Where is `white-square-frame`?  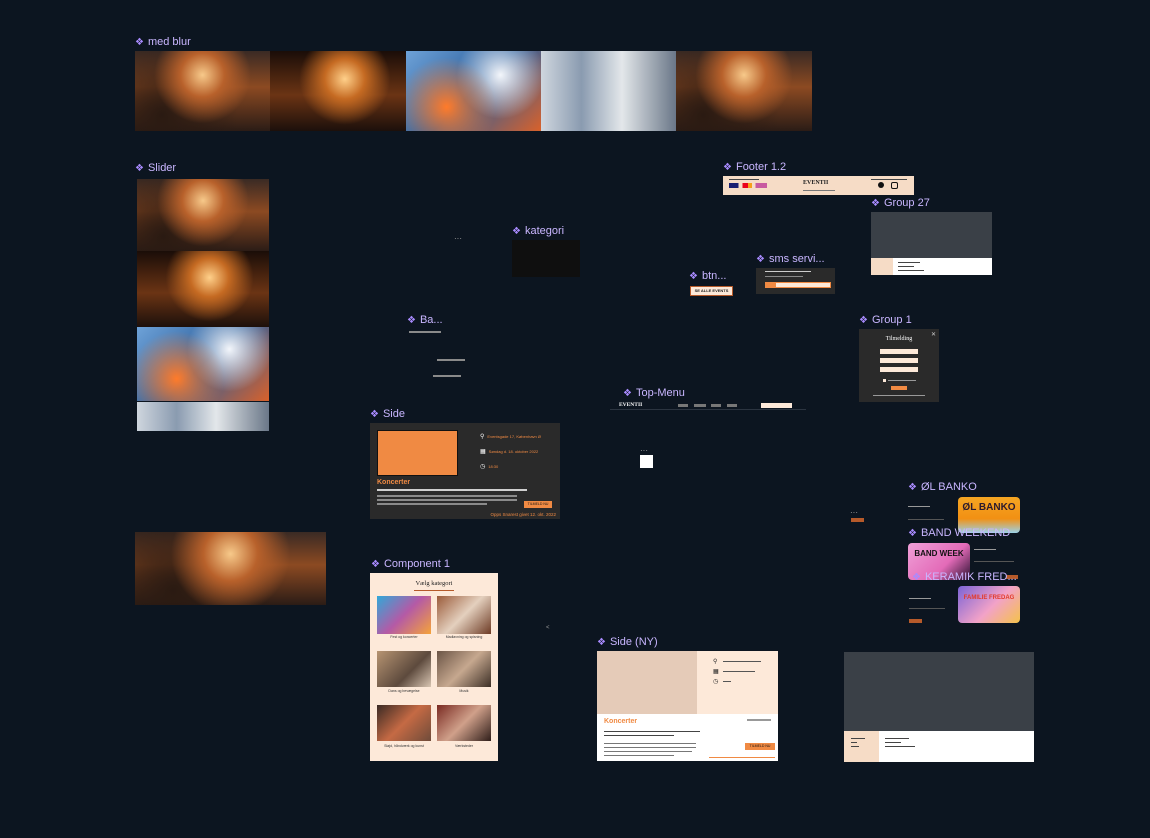 white-square-frame is located at coordinates (646, 461).